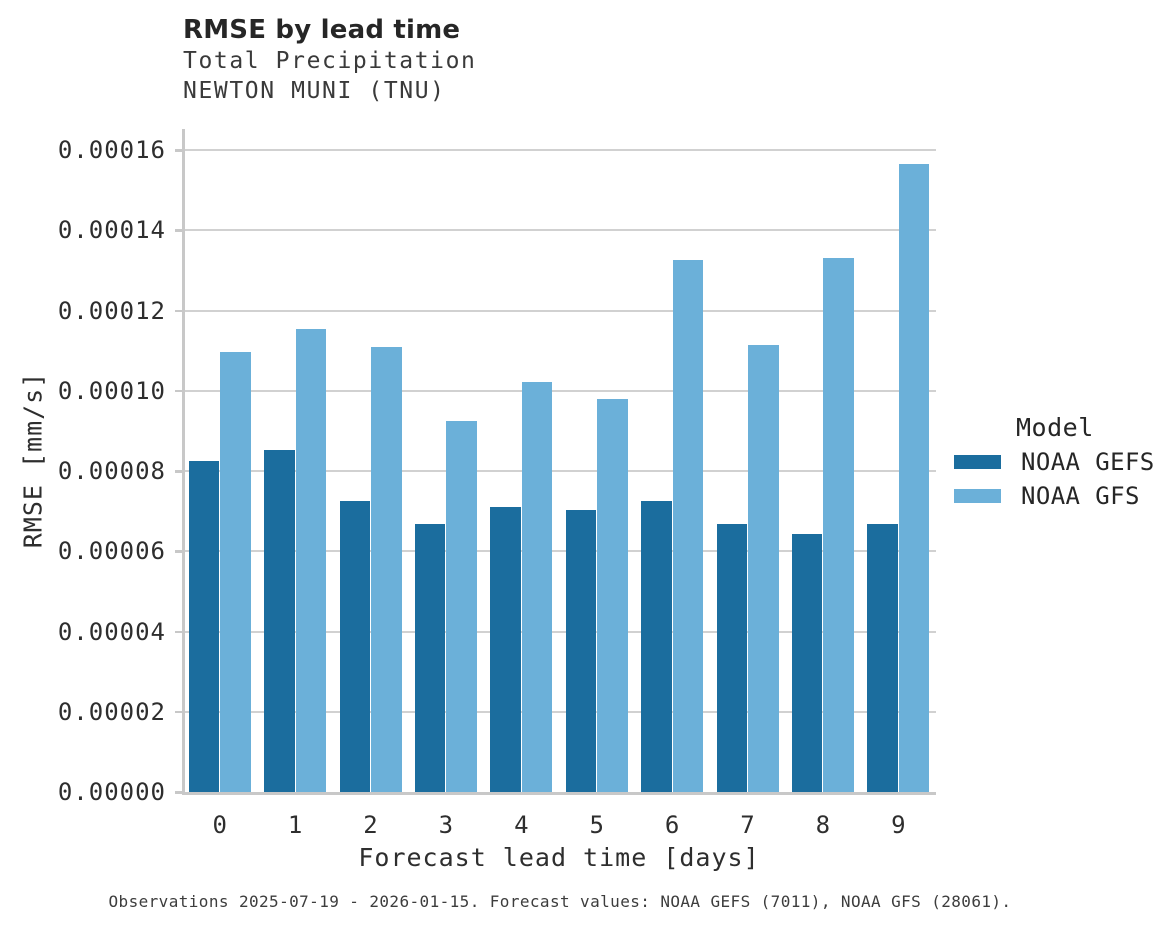  I want to click on chart-subtitle-station: NEWTON MUNI (TNU), so click(314, 91).